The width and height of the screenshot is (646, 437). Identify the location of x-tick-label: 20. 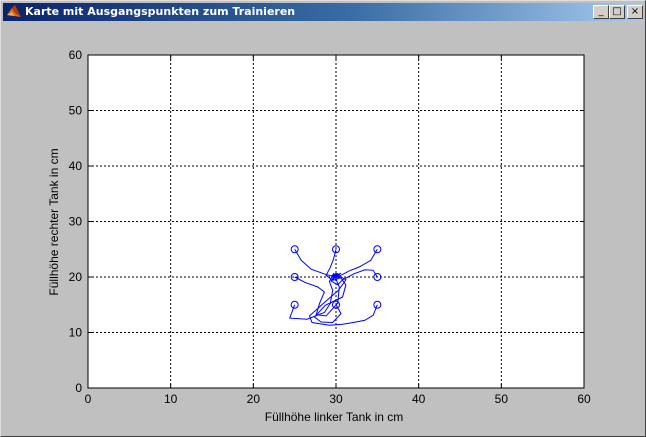
(254, 399).